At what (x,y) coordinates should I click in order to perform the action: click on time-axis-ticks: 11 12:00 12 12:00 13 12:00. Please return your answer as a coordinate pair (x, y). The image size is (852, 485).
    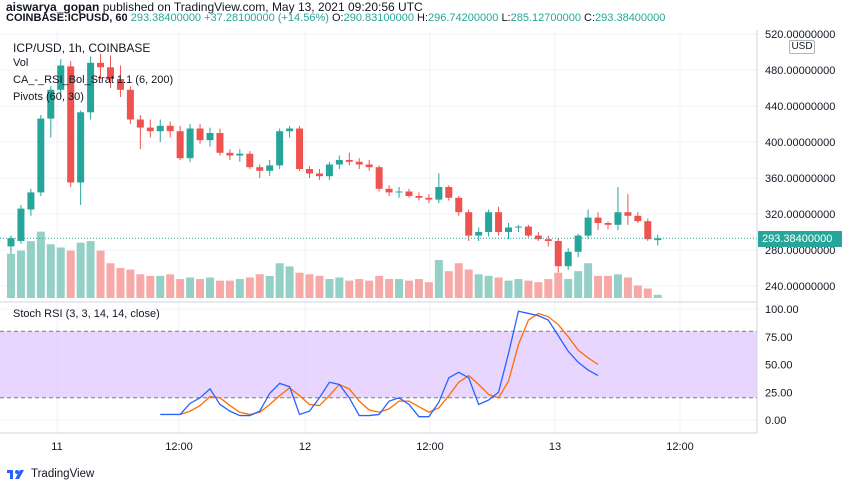
    Looking at the image, I should click on (372, 447).